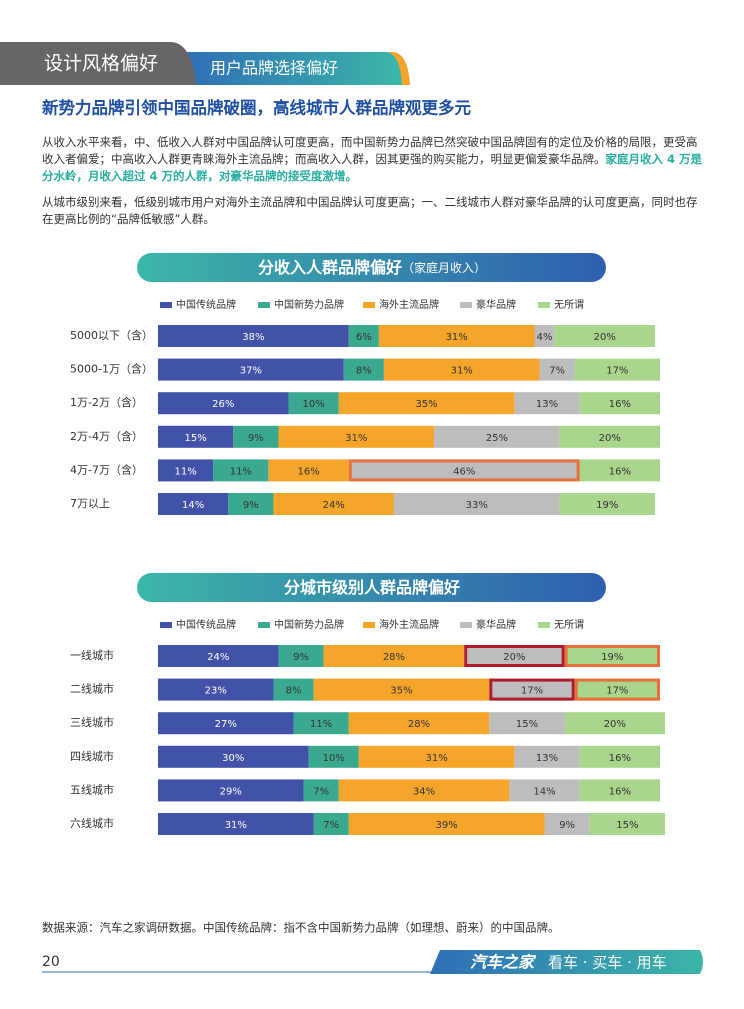 The height and width of the screenshot is (1009, 744). I want to click on value-label: 30%, so click(233, 758).